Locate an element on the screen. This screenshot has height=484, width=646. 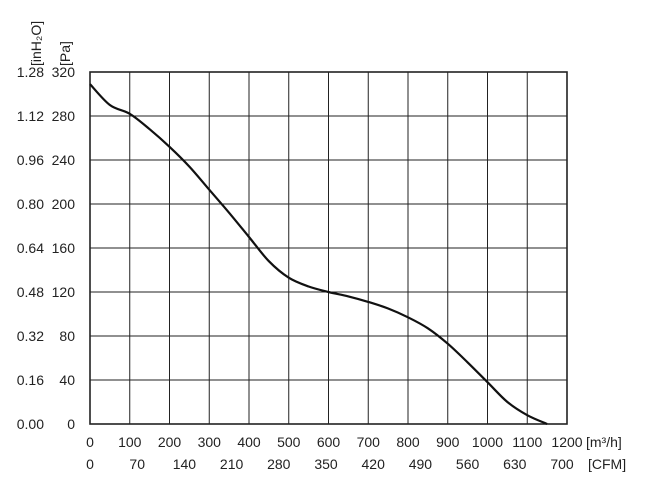
y-axis-label-inh2o: [inH₂O] is located at coordinates (36, 43).